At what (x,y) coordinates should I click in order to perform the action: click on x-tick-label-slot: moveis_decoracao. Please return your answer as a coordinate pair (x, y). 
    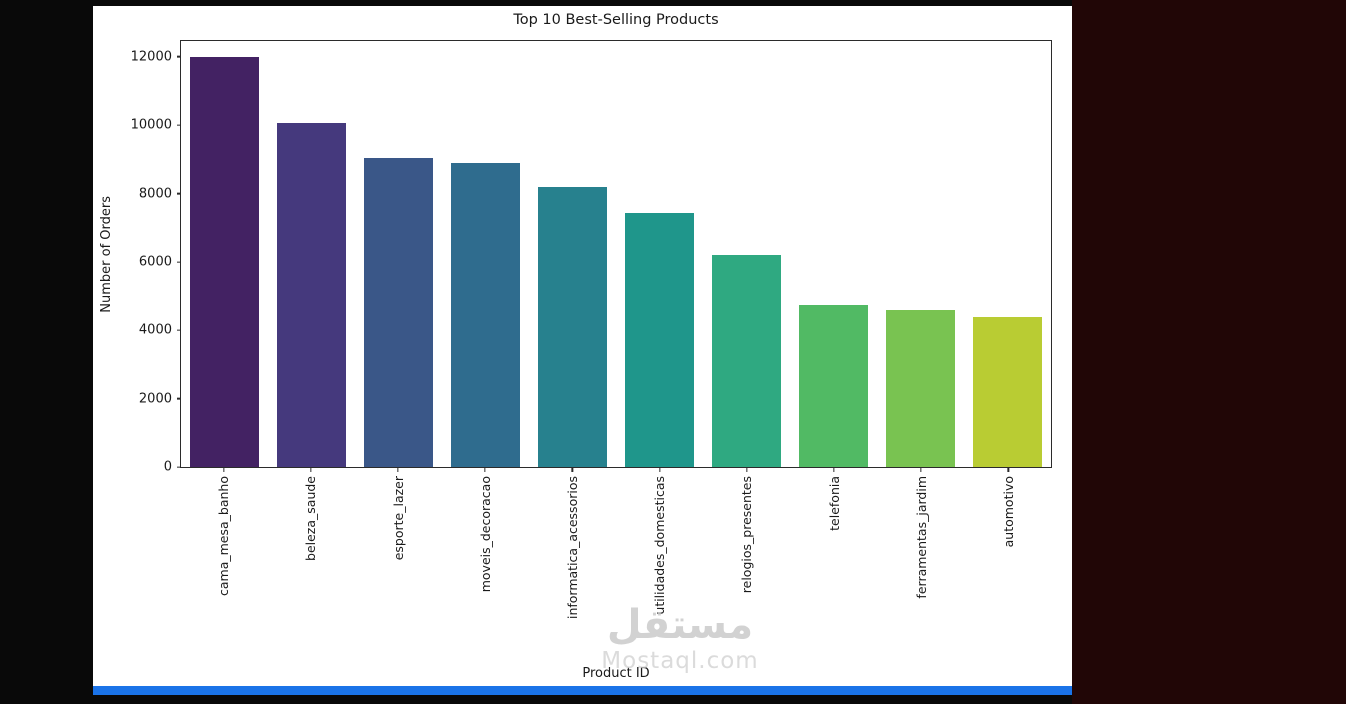
    Looking at the image, I should click on (485, 574).